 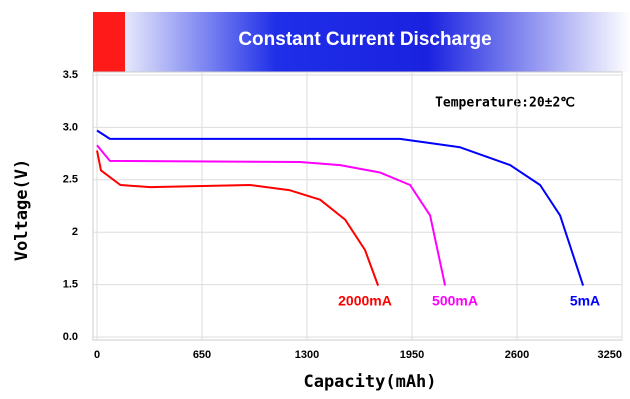 I want to click on y-tick-label: 3.5, so click(x=70, y=75).